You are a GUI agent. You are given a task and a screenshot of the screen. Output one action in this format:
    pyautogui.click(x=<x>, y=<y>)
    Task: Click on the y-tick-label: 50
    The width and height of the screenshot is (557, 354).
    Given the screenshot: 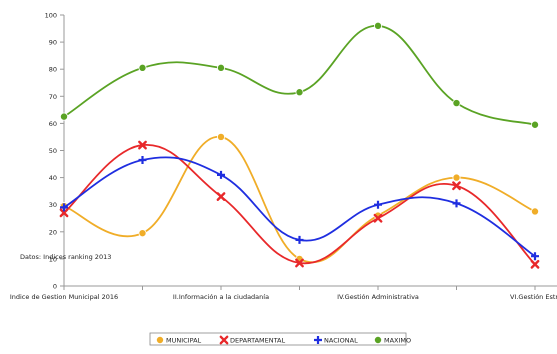 What is the action you would take?
    pyautogui.click(x=53, y=151)
    